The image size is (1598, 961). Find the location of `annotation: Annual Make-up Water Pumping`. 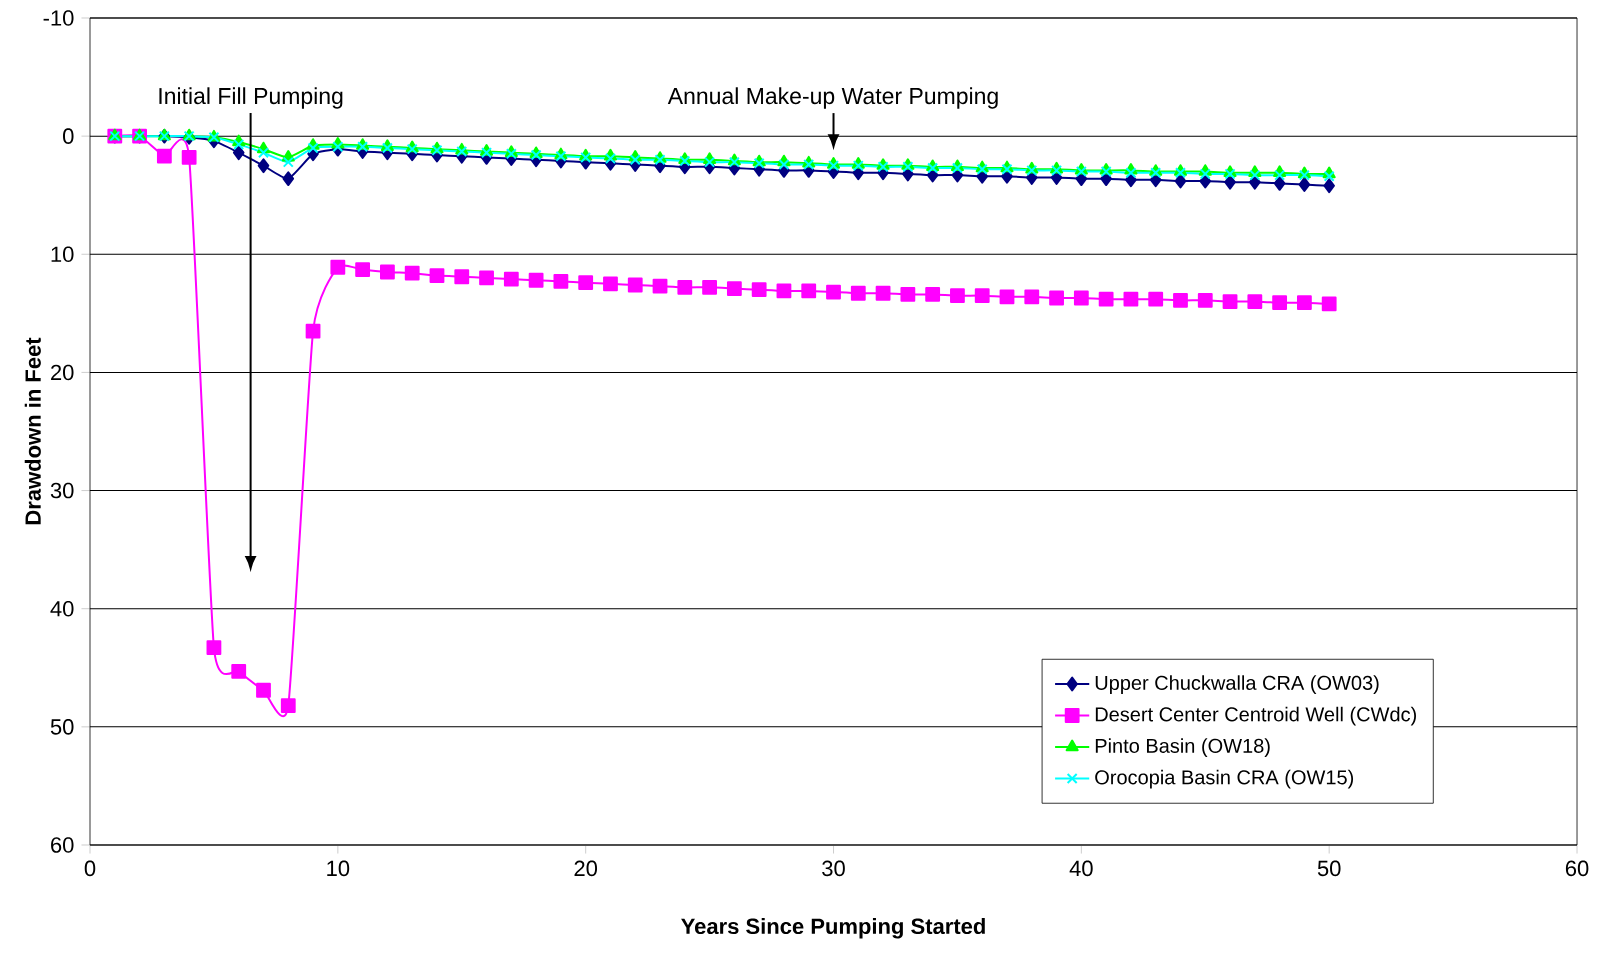

annotation: Annual Make-up Water Pumping is located at coordinates (832, 98).